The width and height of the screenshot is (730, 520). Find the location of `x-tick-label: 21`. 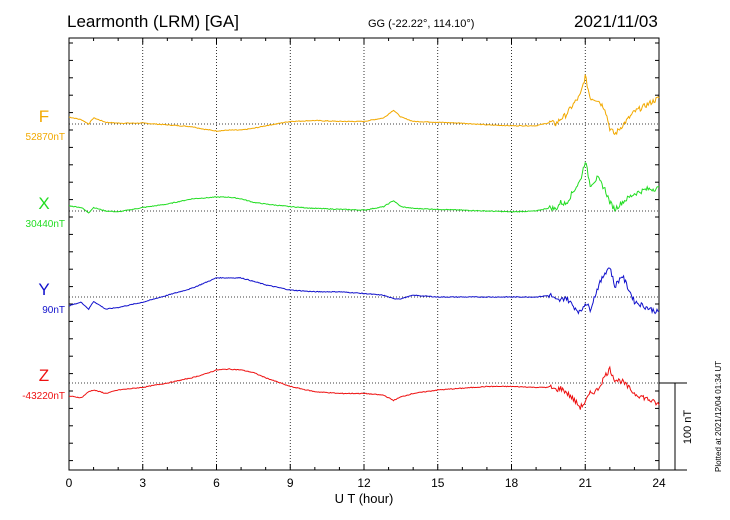

x-tick-label: 21 is located at coordinates (586, 483).